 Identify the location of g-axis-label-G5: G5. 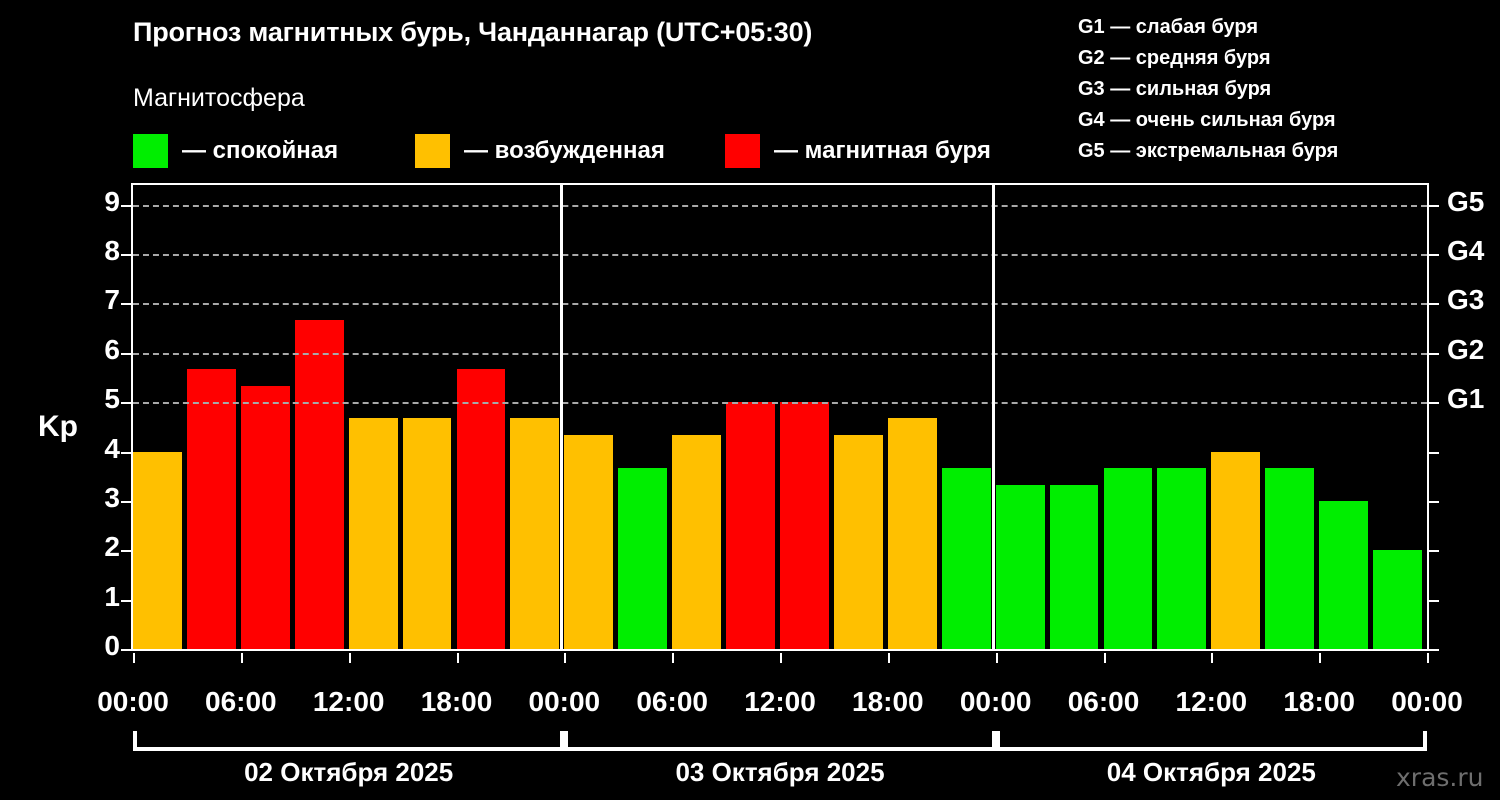
(1466, 201).